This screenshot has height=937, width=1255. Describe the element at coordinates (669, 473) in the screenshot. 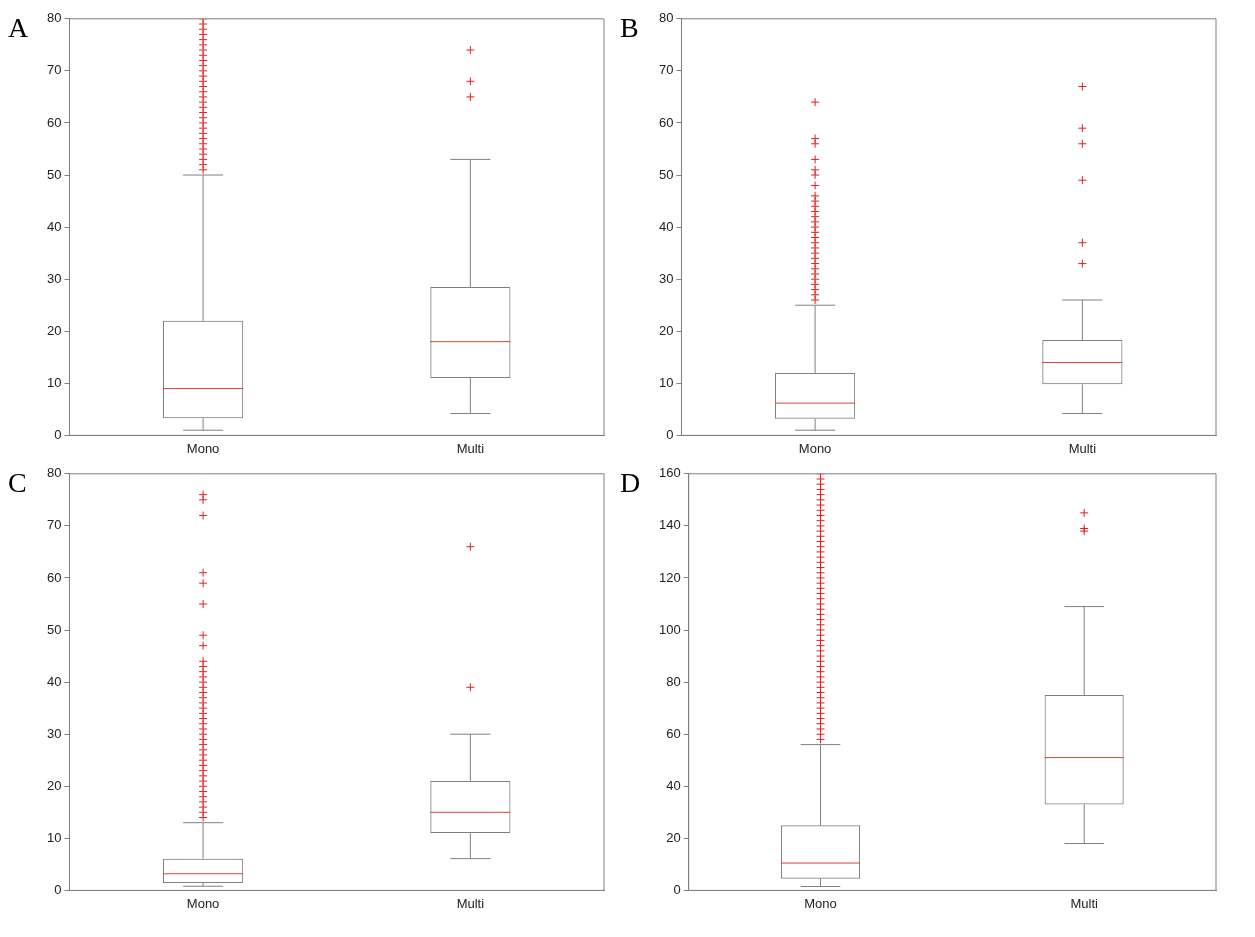

I see `y-tick-label: 160` at that location.